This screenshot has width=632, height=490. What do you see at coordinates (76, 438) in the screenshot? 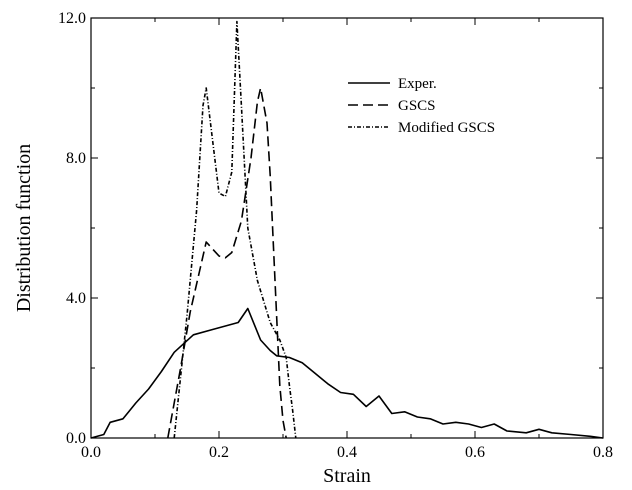
I see `y-tick-label: 0.0` at bounding box center [76, 438].